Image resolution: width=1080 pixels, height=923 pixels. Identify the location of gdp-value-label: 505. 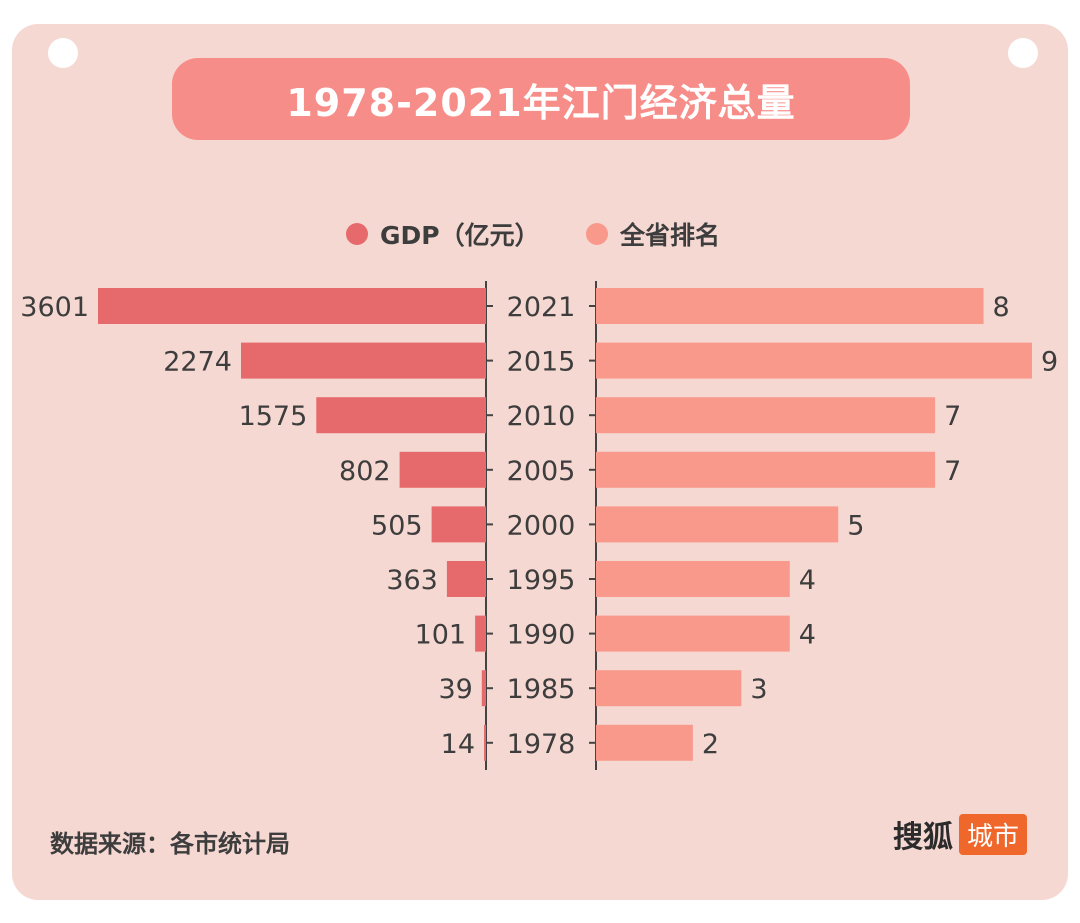
(397, 525).